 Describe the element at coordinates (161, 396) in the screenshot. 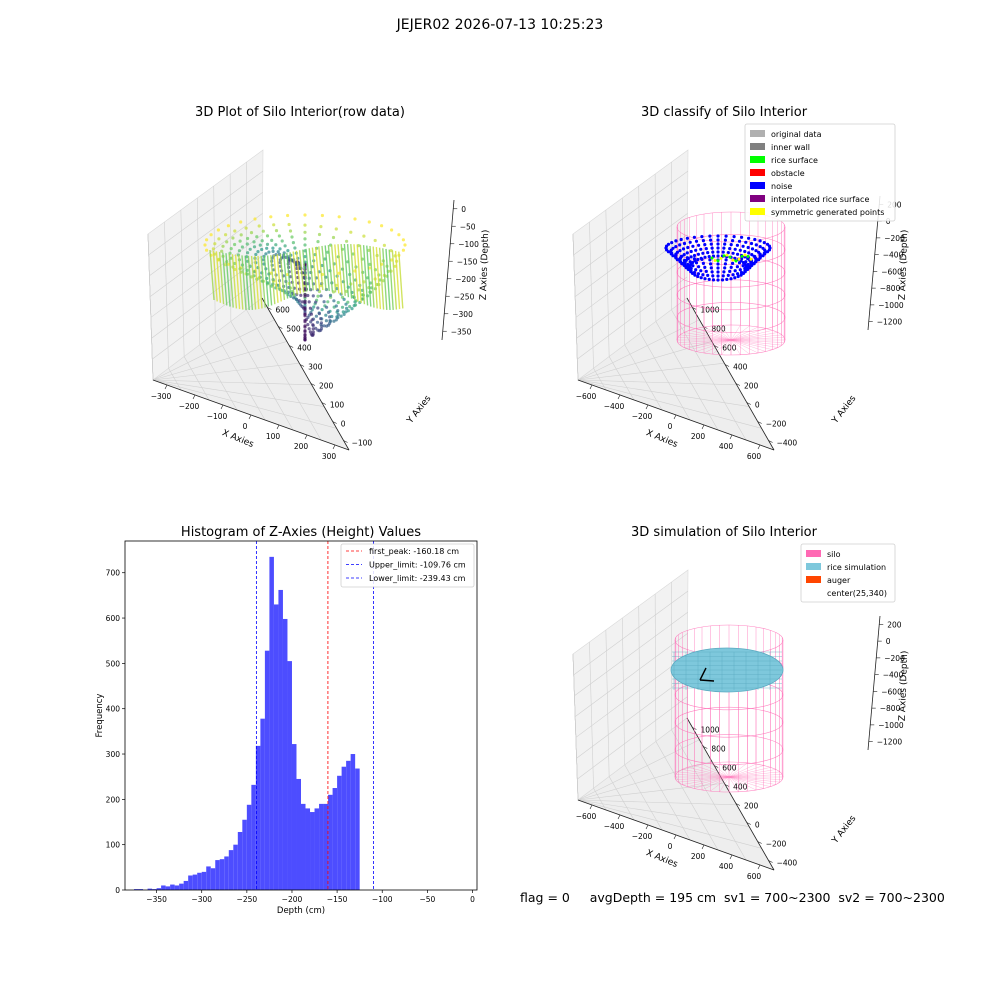

I see `x-tick-label: −300` at that location.